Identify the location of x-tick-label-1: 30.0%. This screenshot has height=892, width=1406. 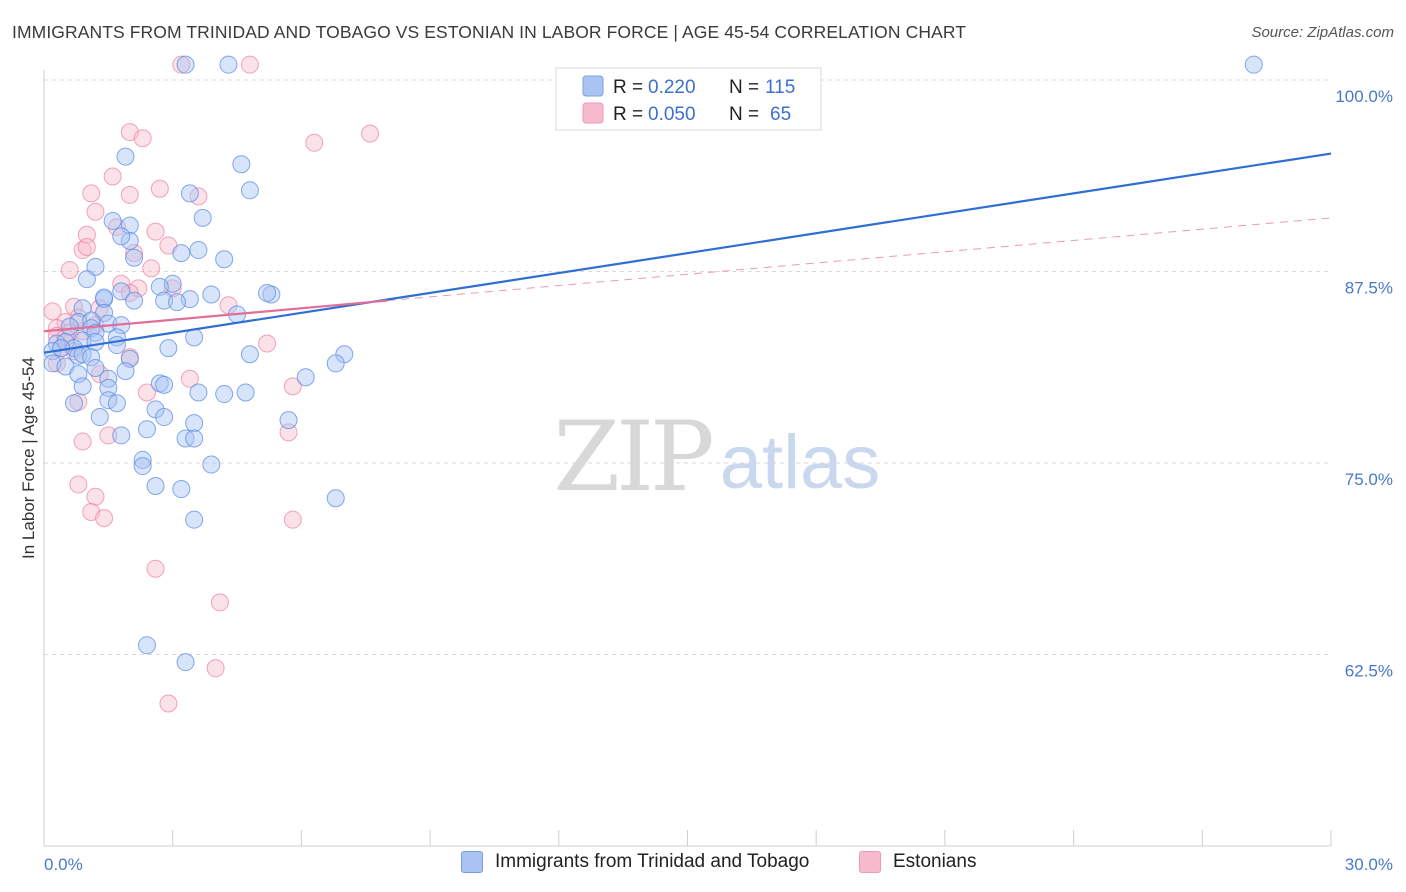
(1369, 864).